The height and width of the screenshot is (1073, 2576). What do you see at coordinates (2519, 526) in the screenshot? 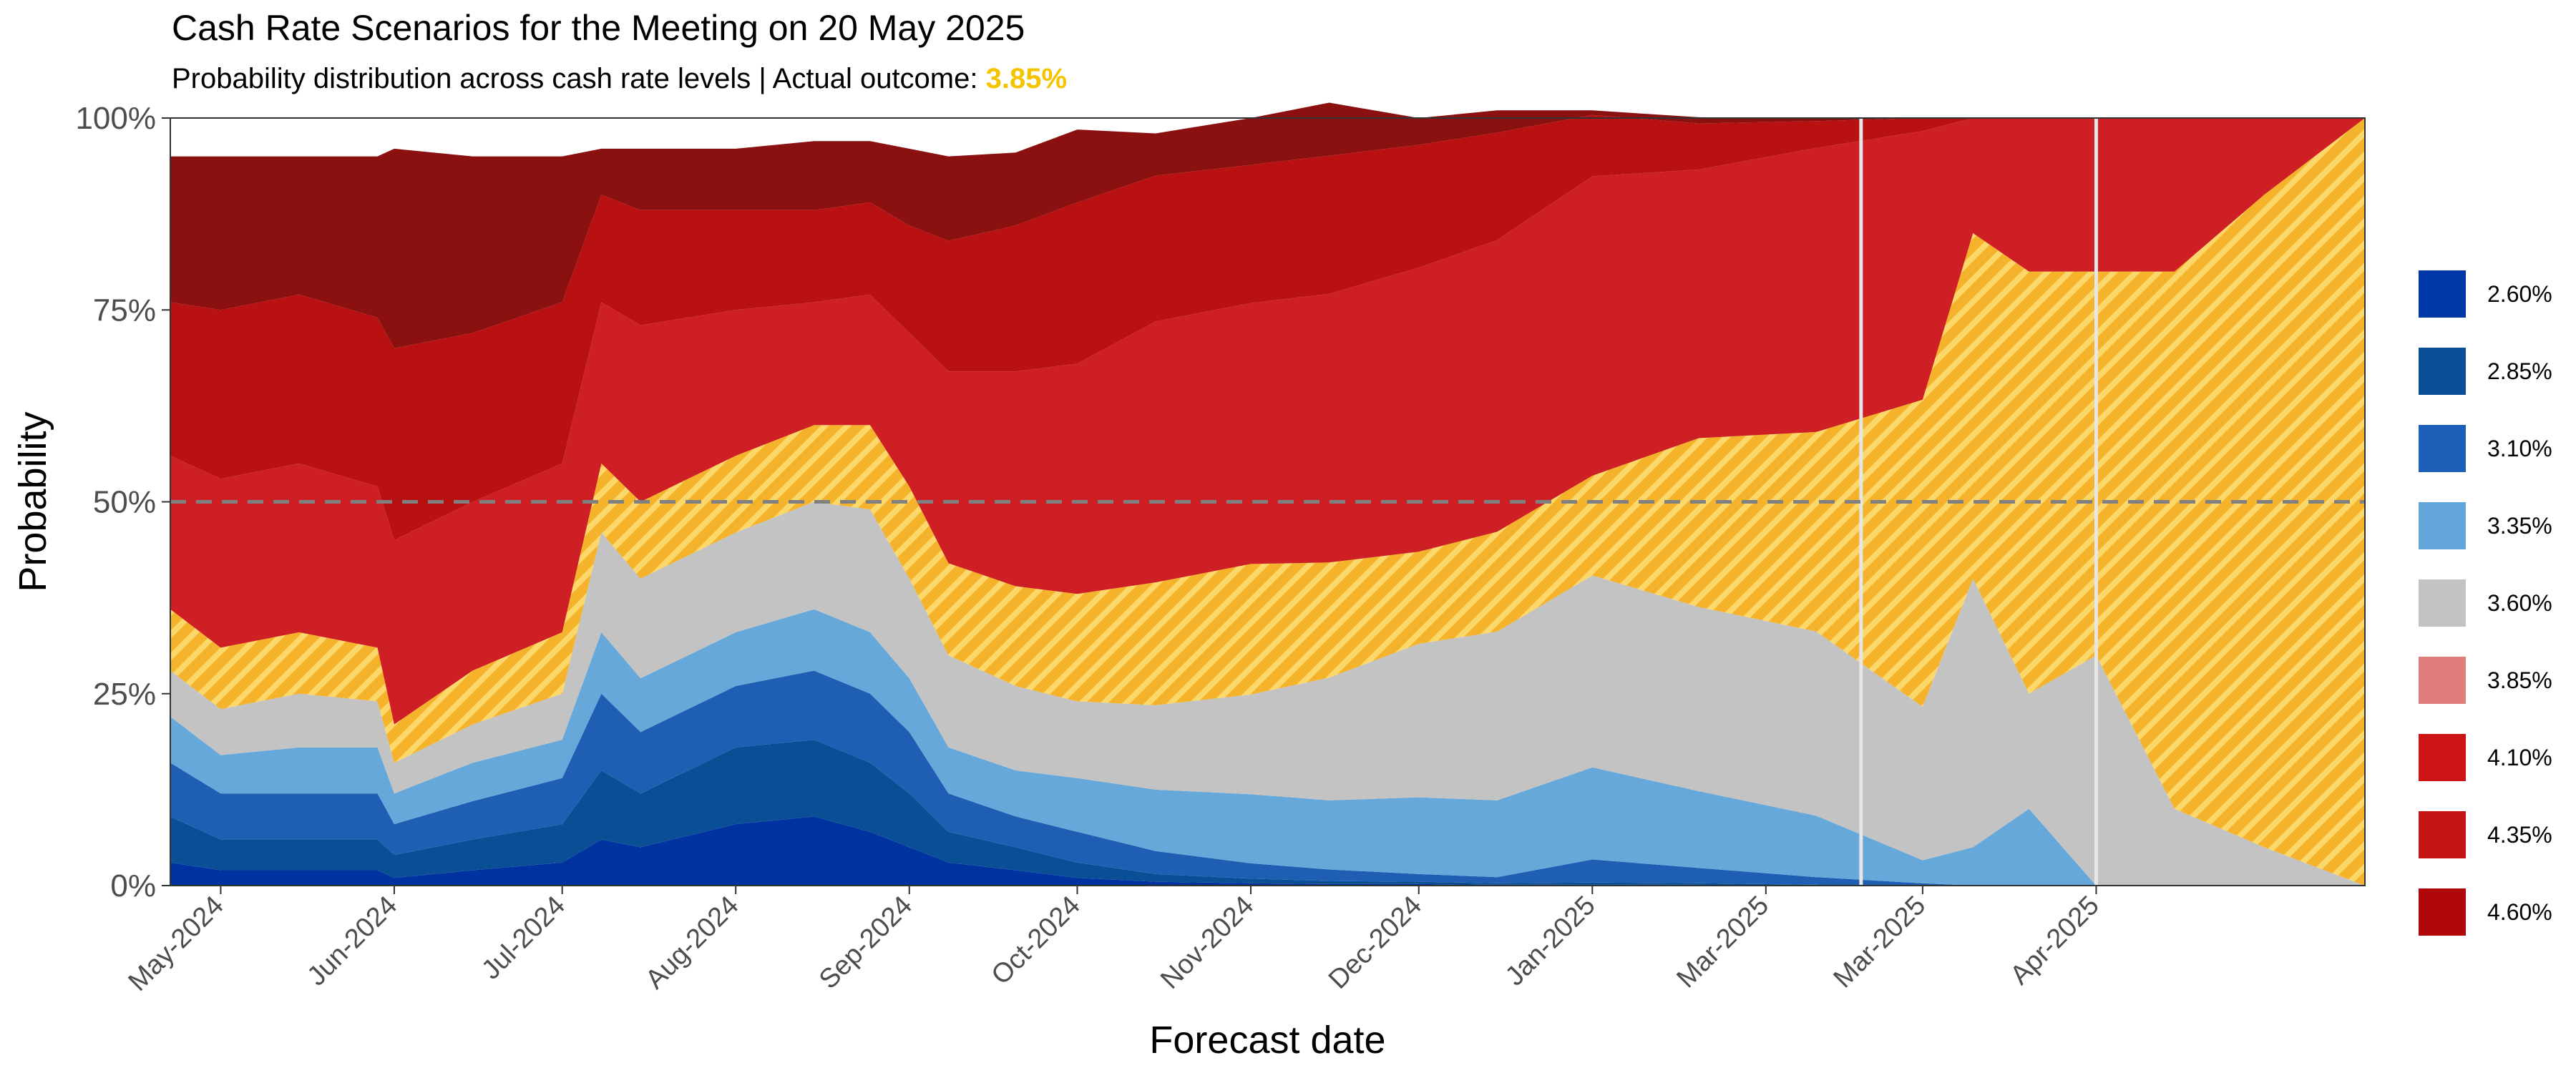
I see `legend-label: 3.35%` at bounding box center [2519, 526].